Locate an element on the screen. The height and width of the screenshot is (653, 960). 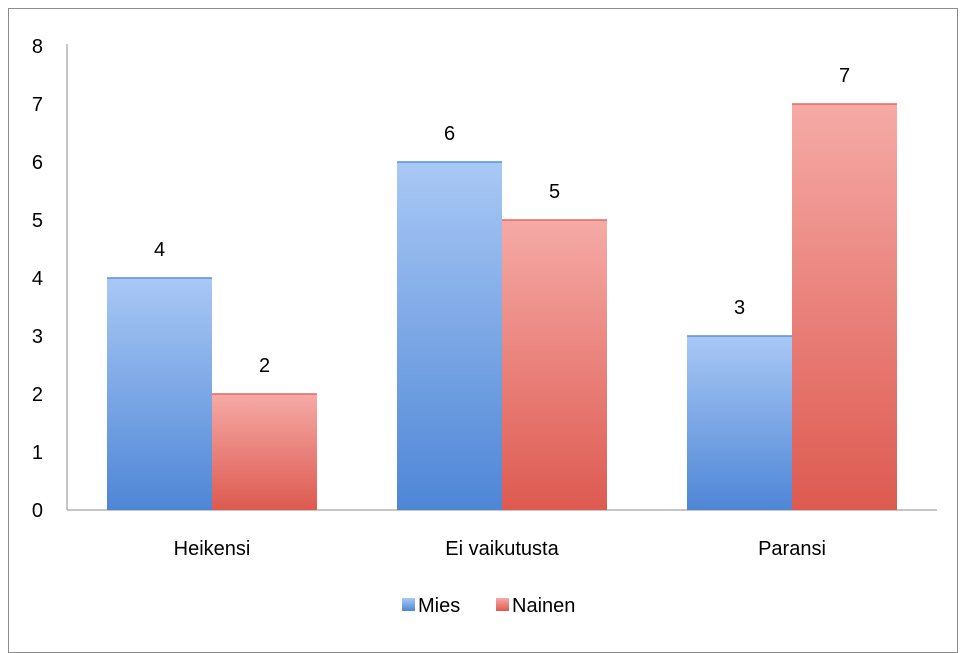
x-axis: Heikensi Ei vaikutusta Paransi is located at coordinates (502, 534).